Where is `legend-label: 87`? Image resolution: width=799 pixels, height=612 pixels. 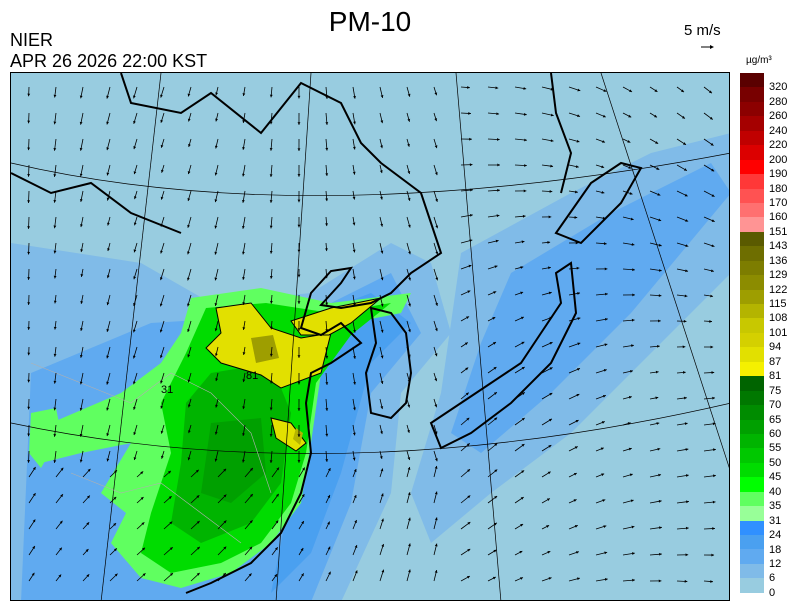 legend-label: 87 is located at coordinates (775, 361).